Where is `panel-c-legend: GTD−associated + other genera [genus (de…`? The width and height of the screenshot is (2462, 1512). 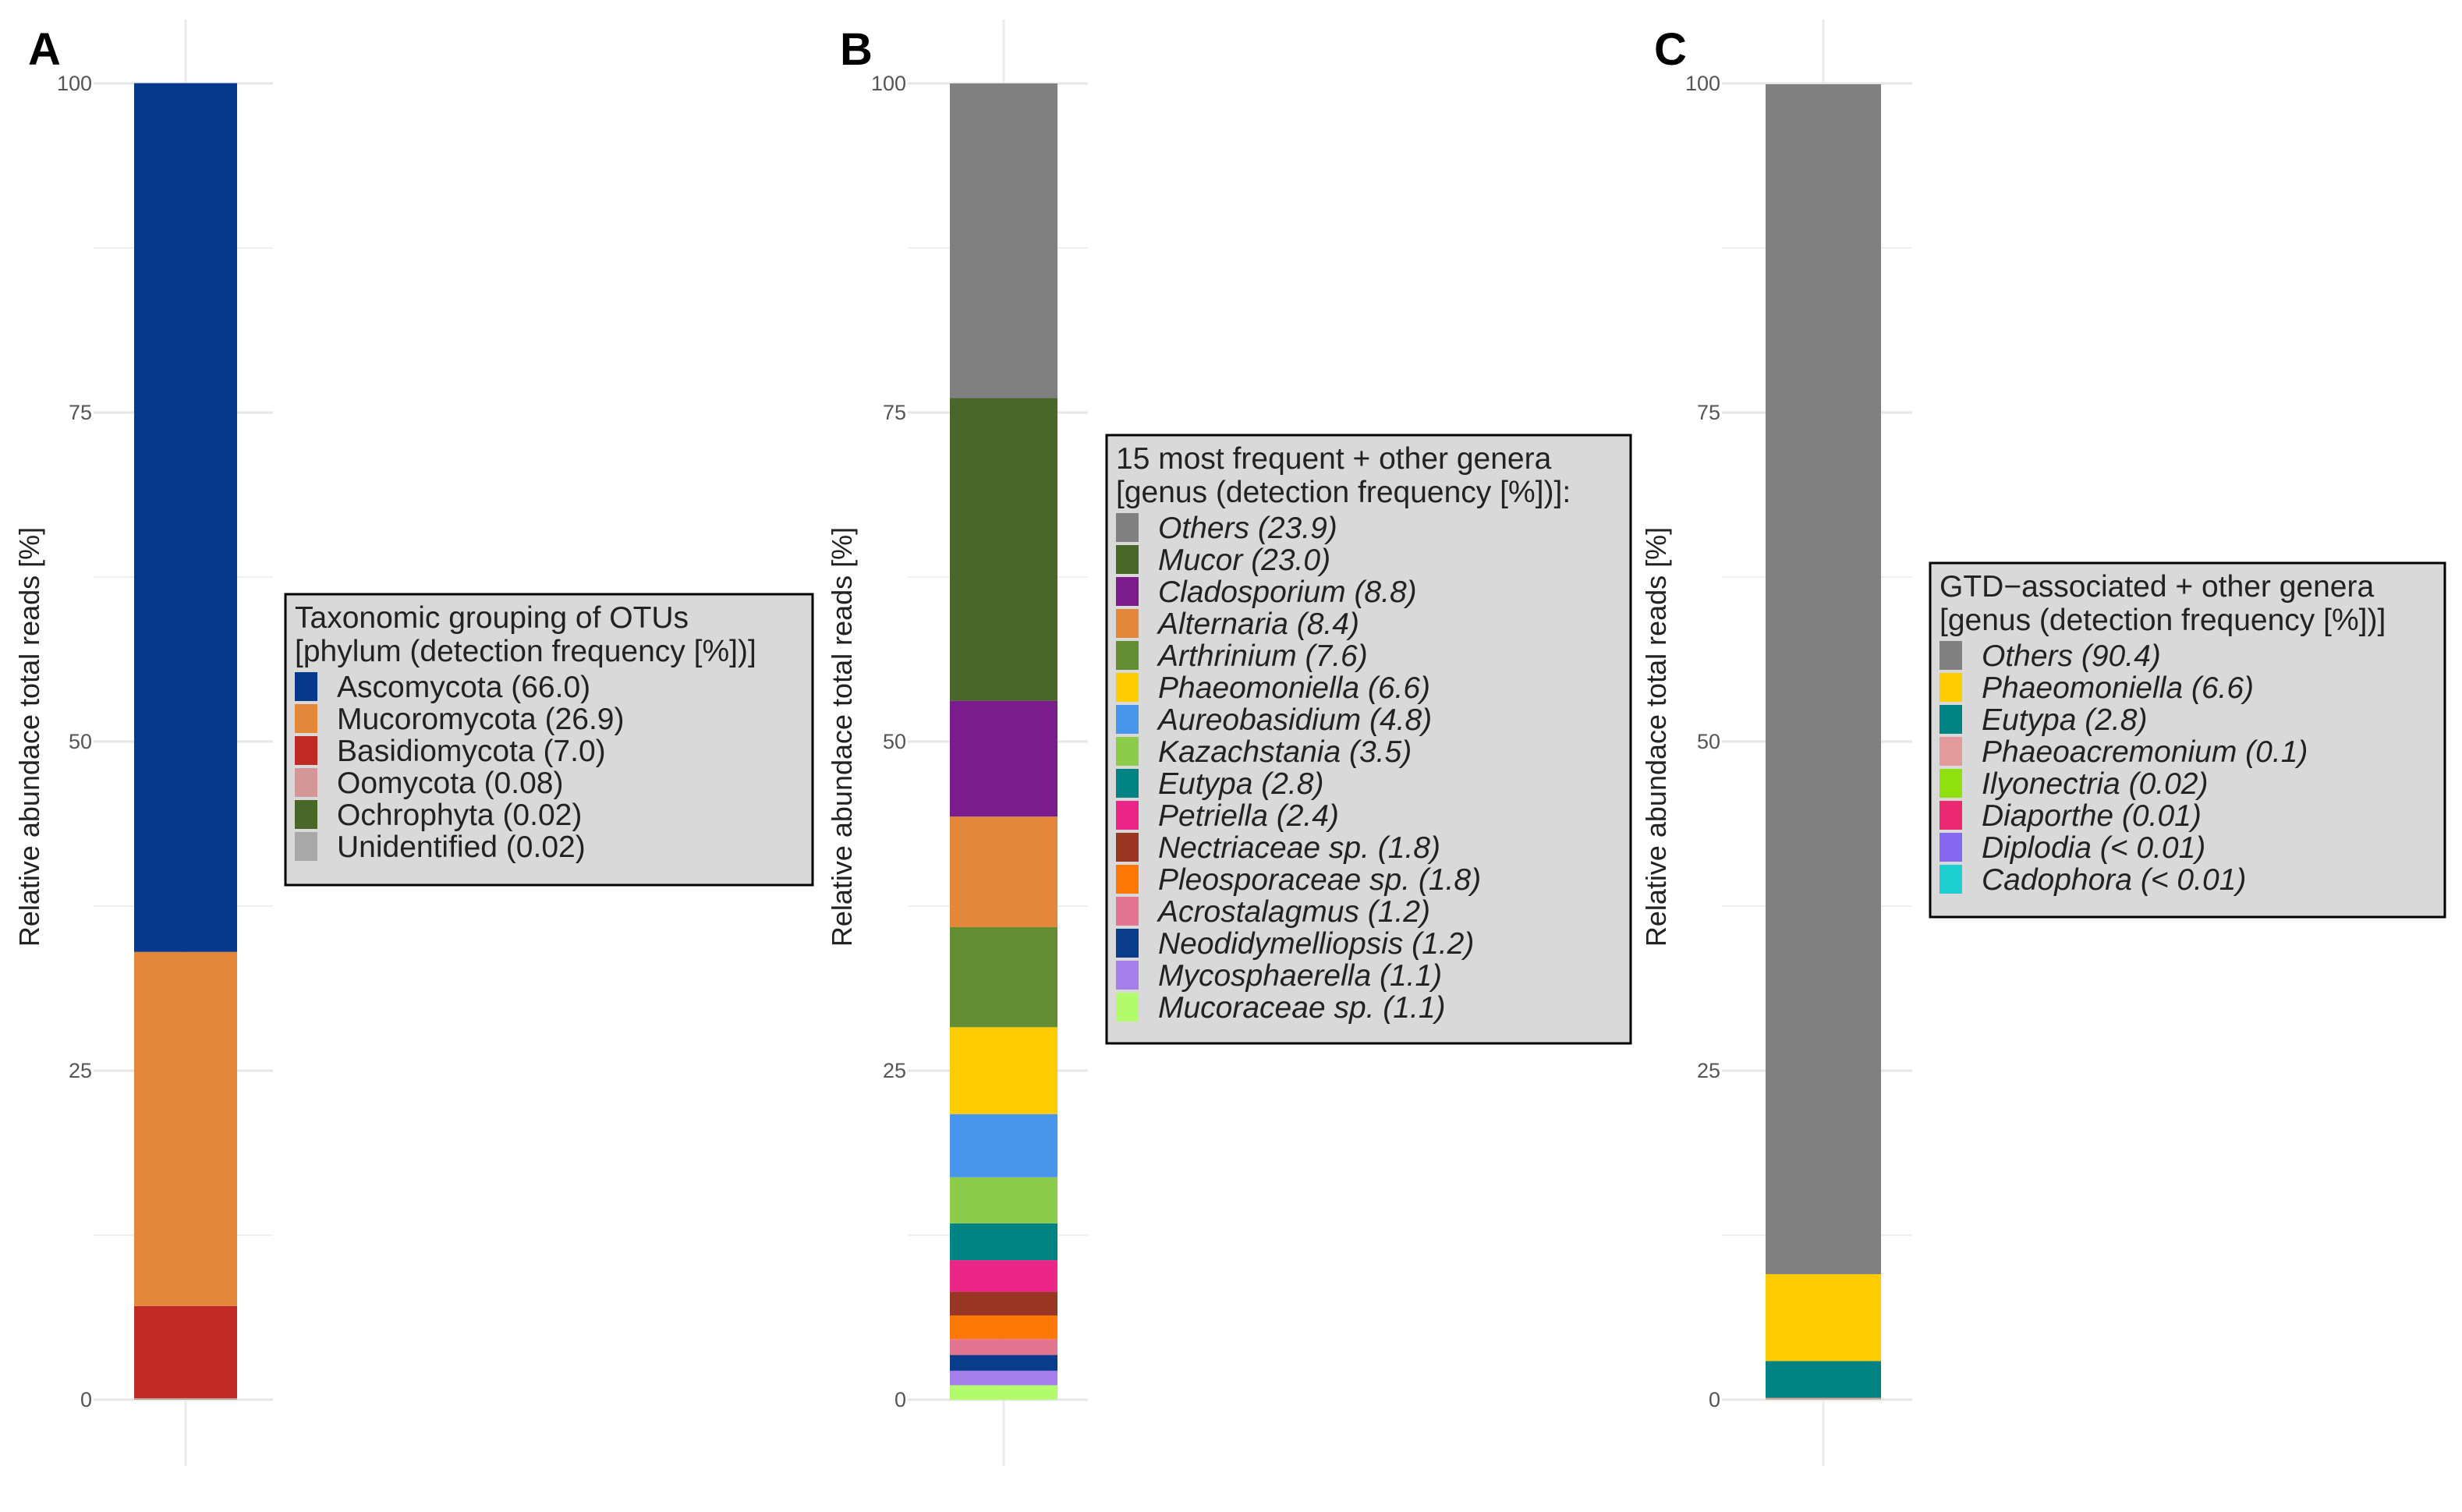 panel-c-legend: GTD−associated + other genera [genus (de… is located at coordinates (2187, 740).